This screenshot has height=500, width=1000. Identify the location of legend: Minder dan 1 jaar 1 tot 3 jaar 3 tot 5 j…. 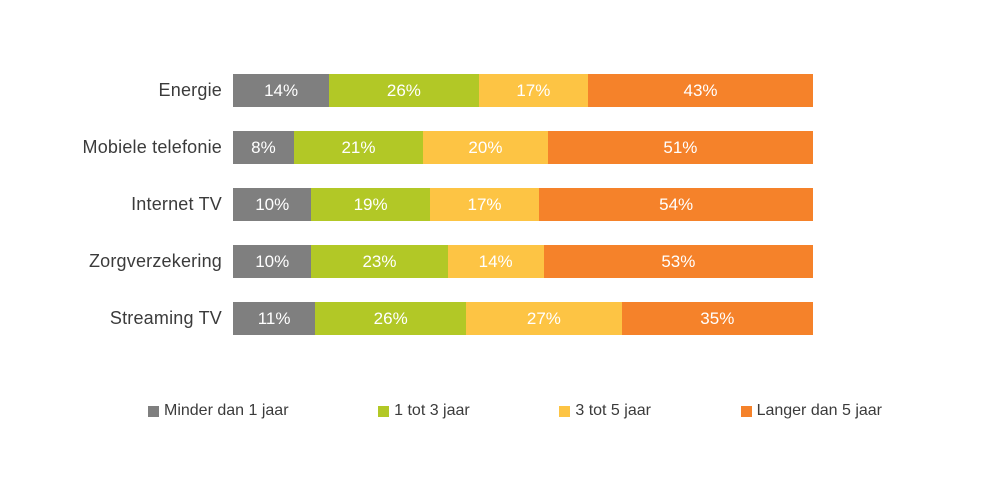
(515, 411).